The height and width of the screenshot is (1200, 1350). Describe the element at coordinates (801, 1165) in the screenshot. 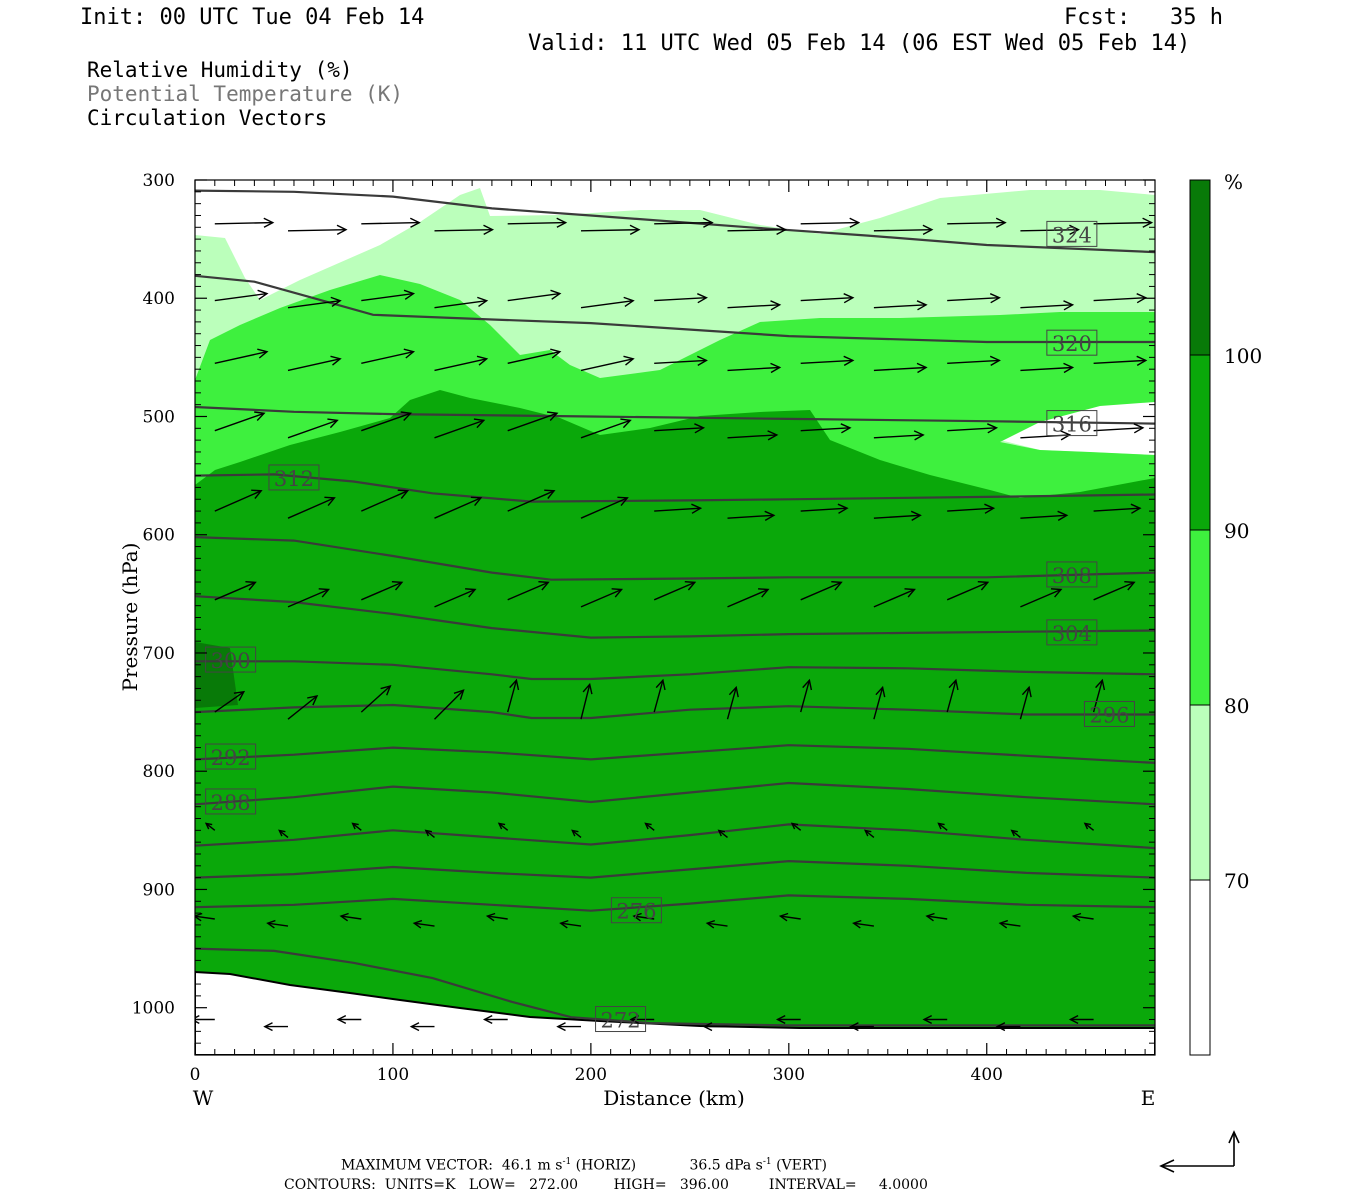

I see `max-vector-vert-tag: (VERT)` at that location.